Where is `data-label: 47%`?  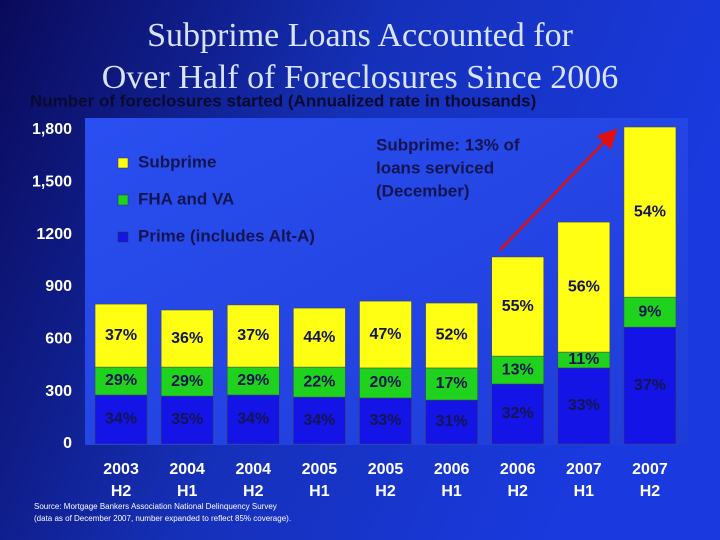 data-label: 47% is located at coordinates (385, 334).